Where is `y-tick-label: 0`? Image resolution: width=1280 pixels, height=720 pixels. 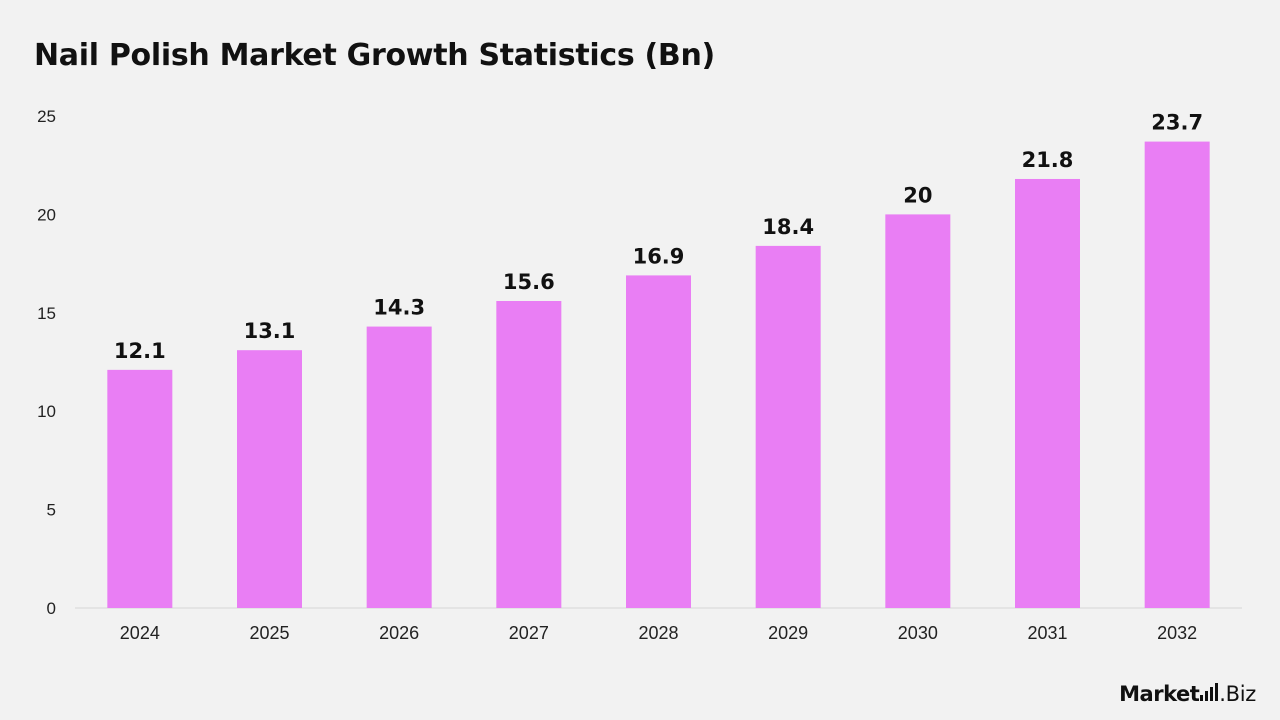
y-tick-label: 0 is located at coordinates (51, 608).